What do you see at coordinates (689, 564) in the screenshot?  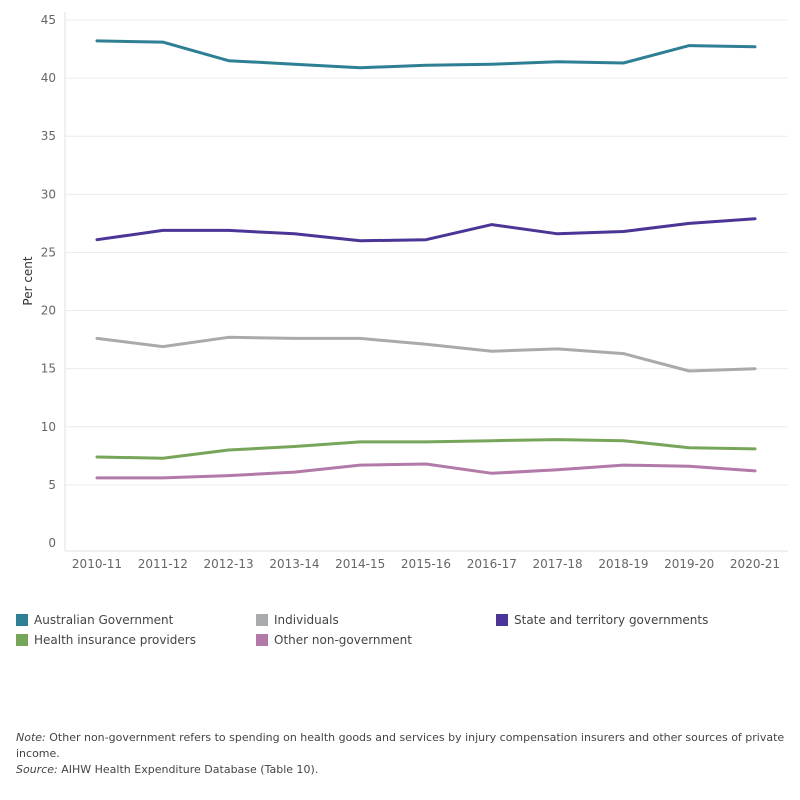 I see `x-tick-label: 2019-20` at bounding box center [689, 564].